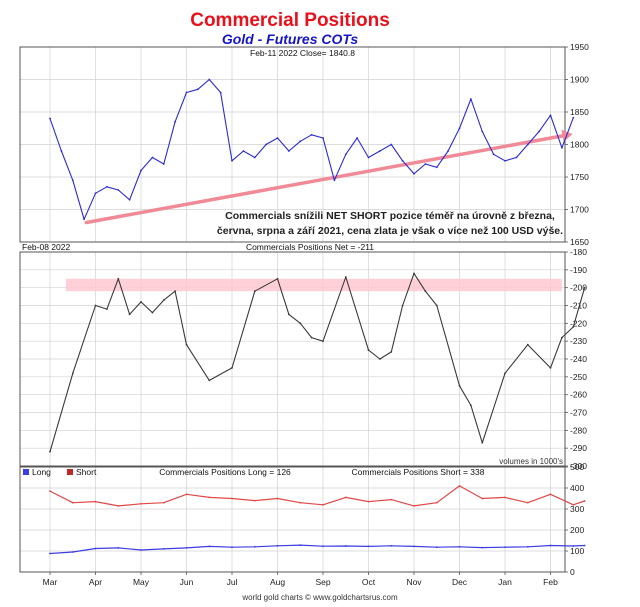 This screenshot has height=607, width=640. What do you see at coordinates (418, 472) in the screenshot?
I see `short-title: Commercials Positions Short = 338` at bounding box center [418, 472].